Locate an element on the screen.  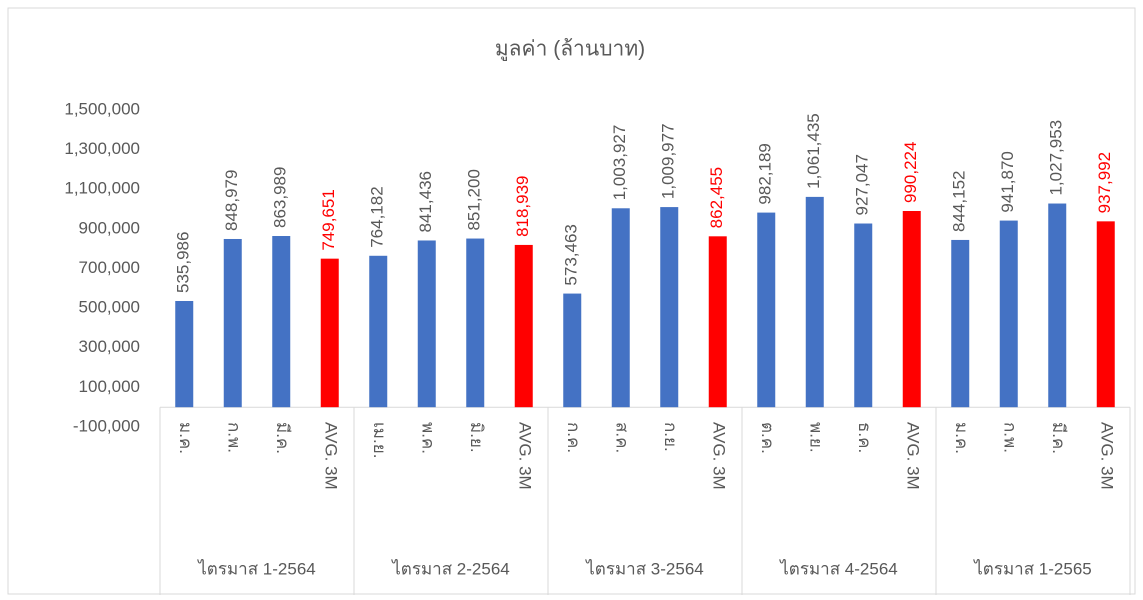
x-tick-label: มิ.ย. is located at coordinates (476, 437).